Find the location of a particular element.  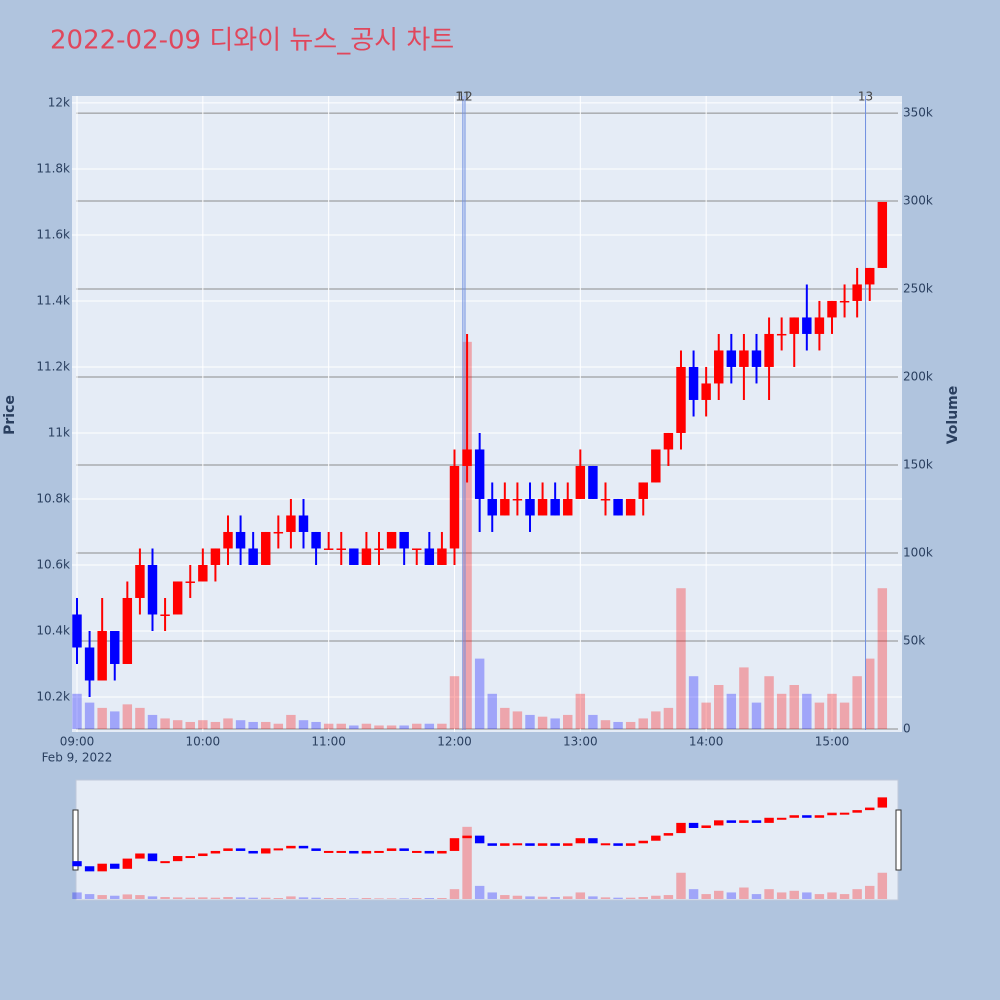

chart-title: 2022-02-09 디와이 뉴스_공시 차트 is located at coordinates (252, 41).